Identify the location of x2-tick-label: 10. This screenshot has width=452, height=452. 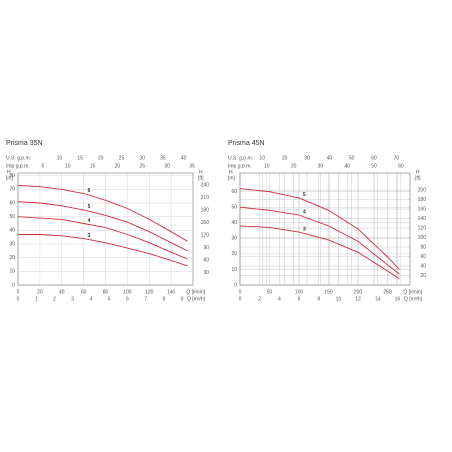
(339, 299).